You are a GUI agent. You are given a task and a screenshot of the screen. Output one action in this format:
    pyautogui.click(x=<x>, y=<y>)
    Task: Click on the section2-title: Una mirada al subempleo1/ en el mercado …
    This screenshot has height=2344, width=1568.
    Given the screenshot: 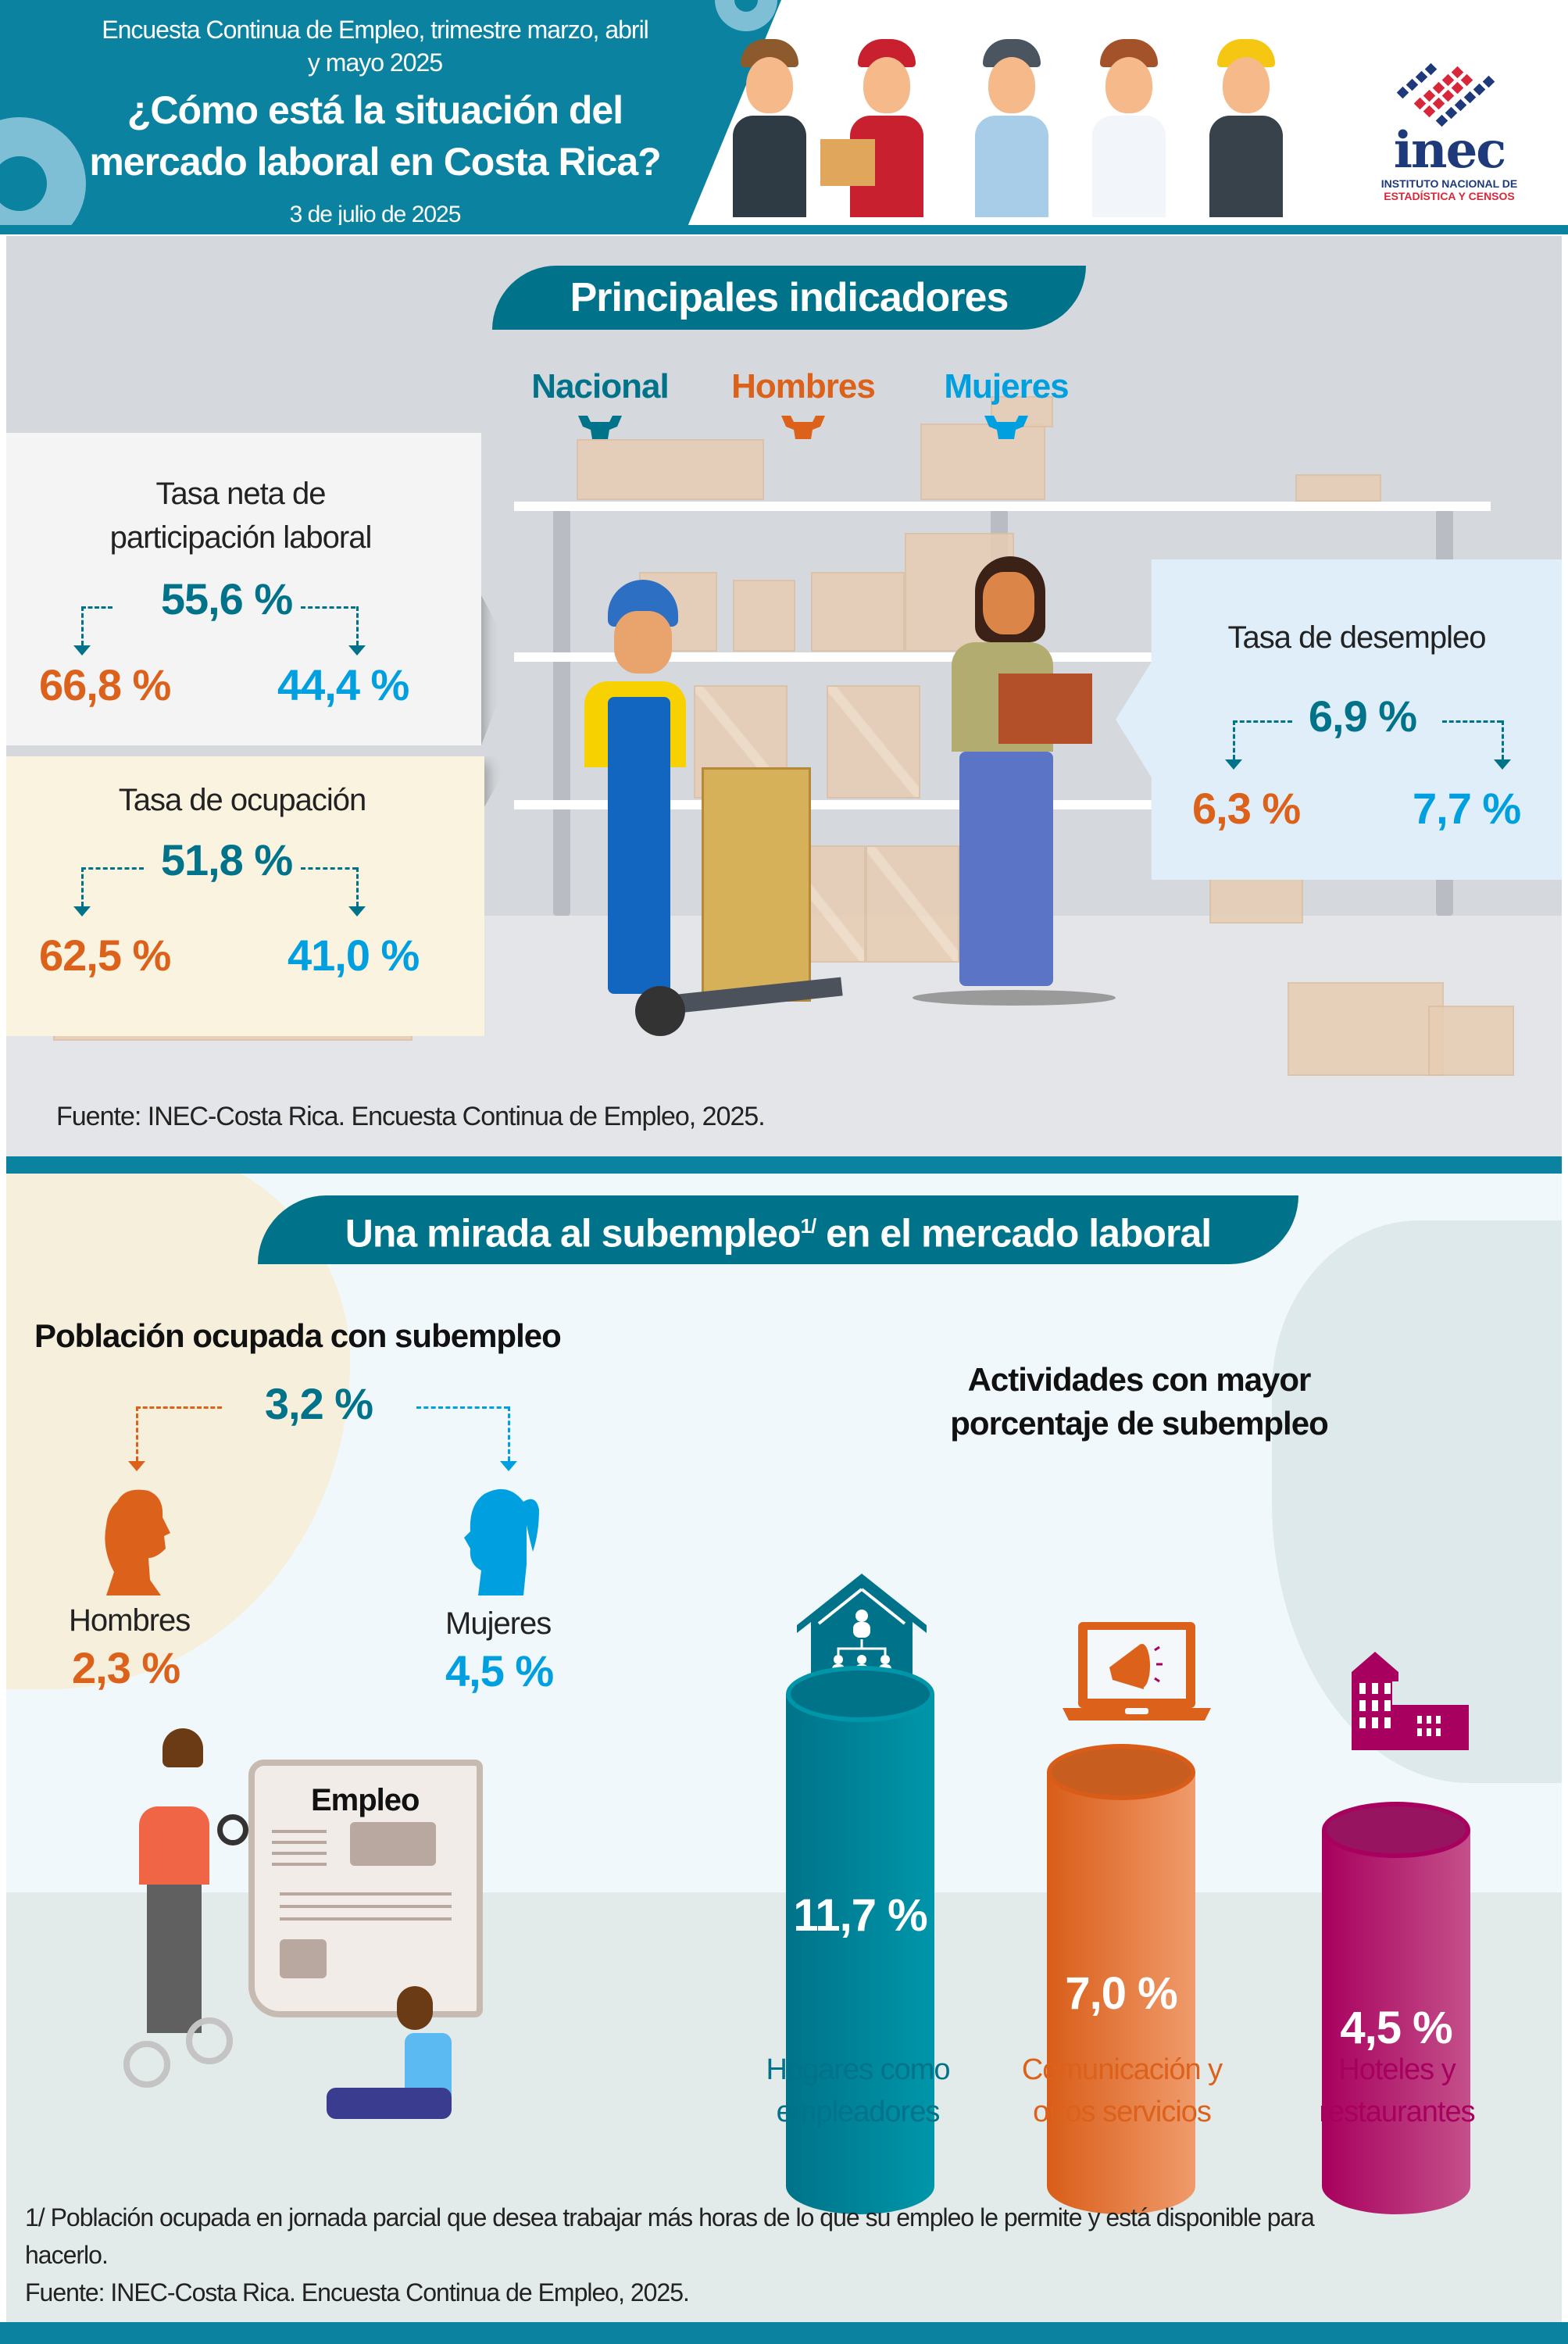 What is the action you would take?
    pyautogui.click(x=778, y=1229)
    